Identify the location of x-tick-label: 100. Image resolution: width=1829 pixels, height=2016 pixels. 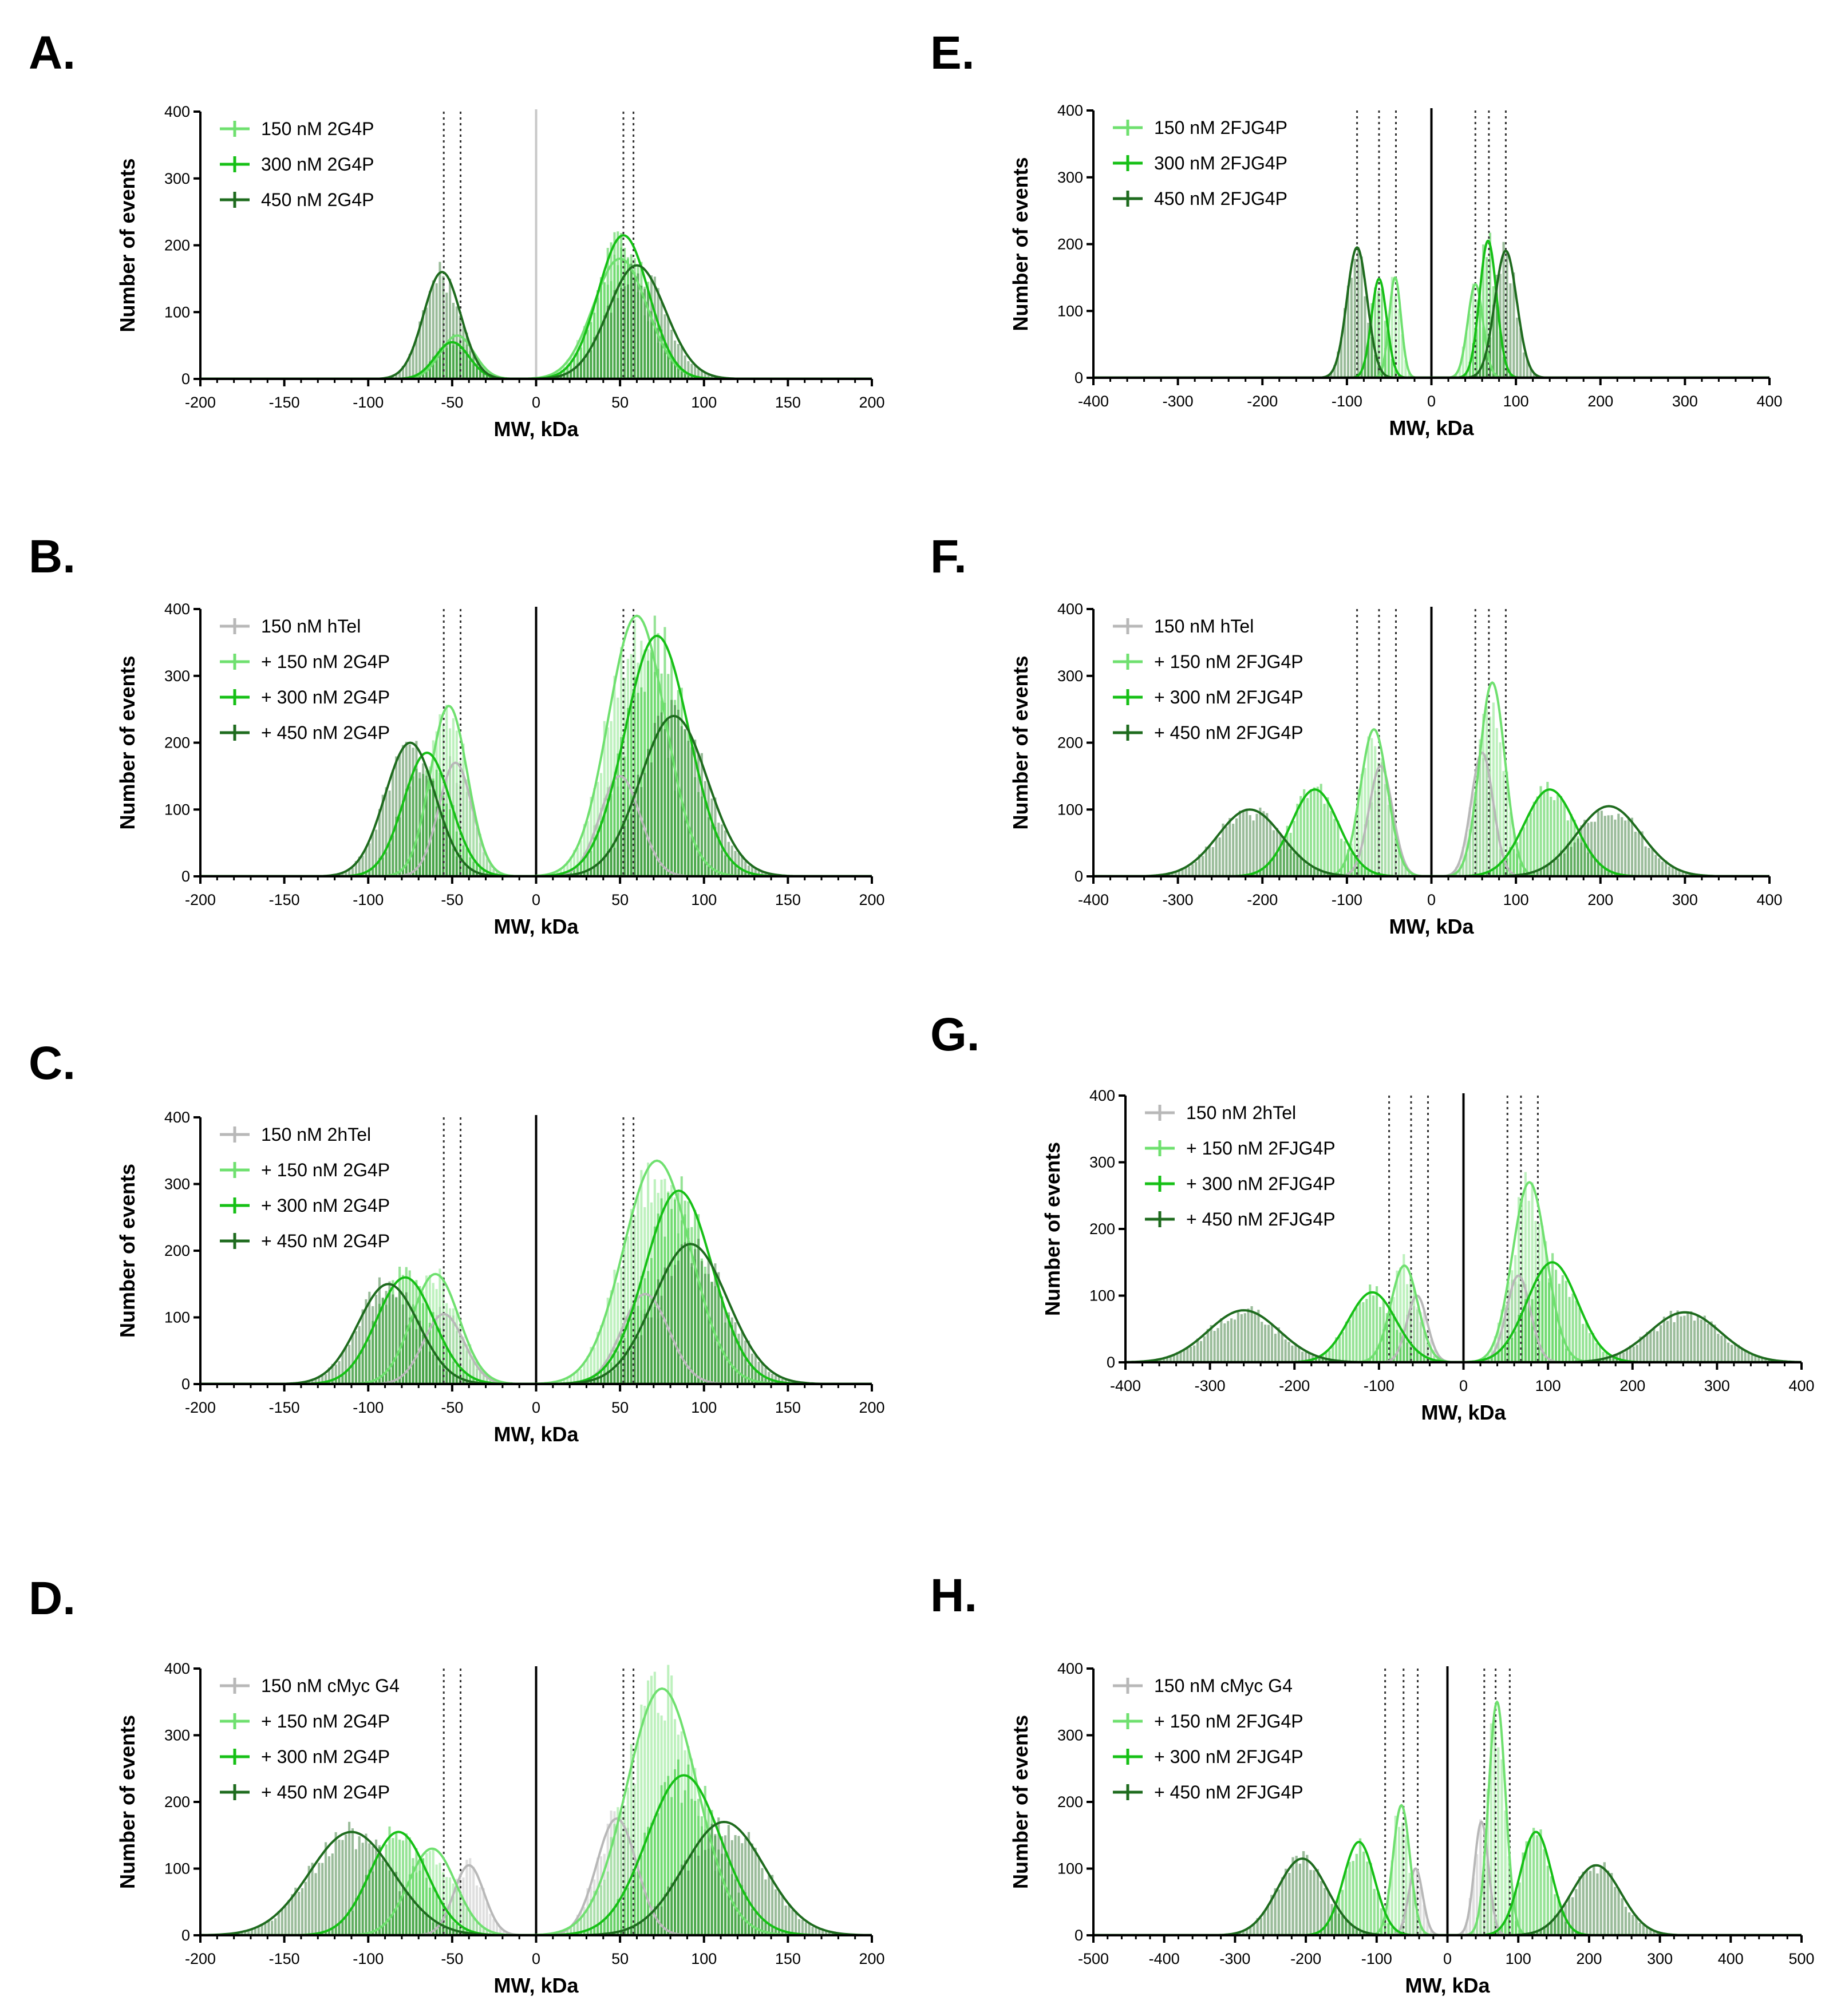
(704, 899).